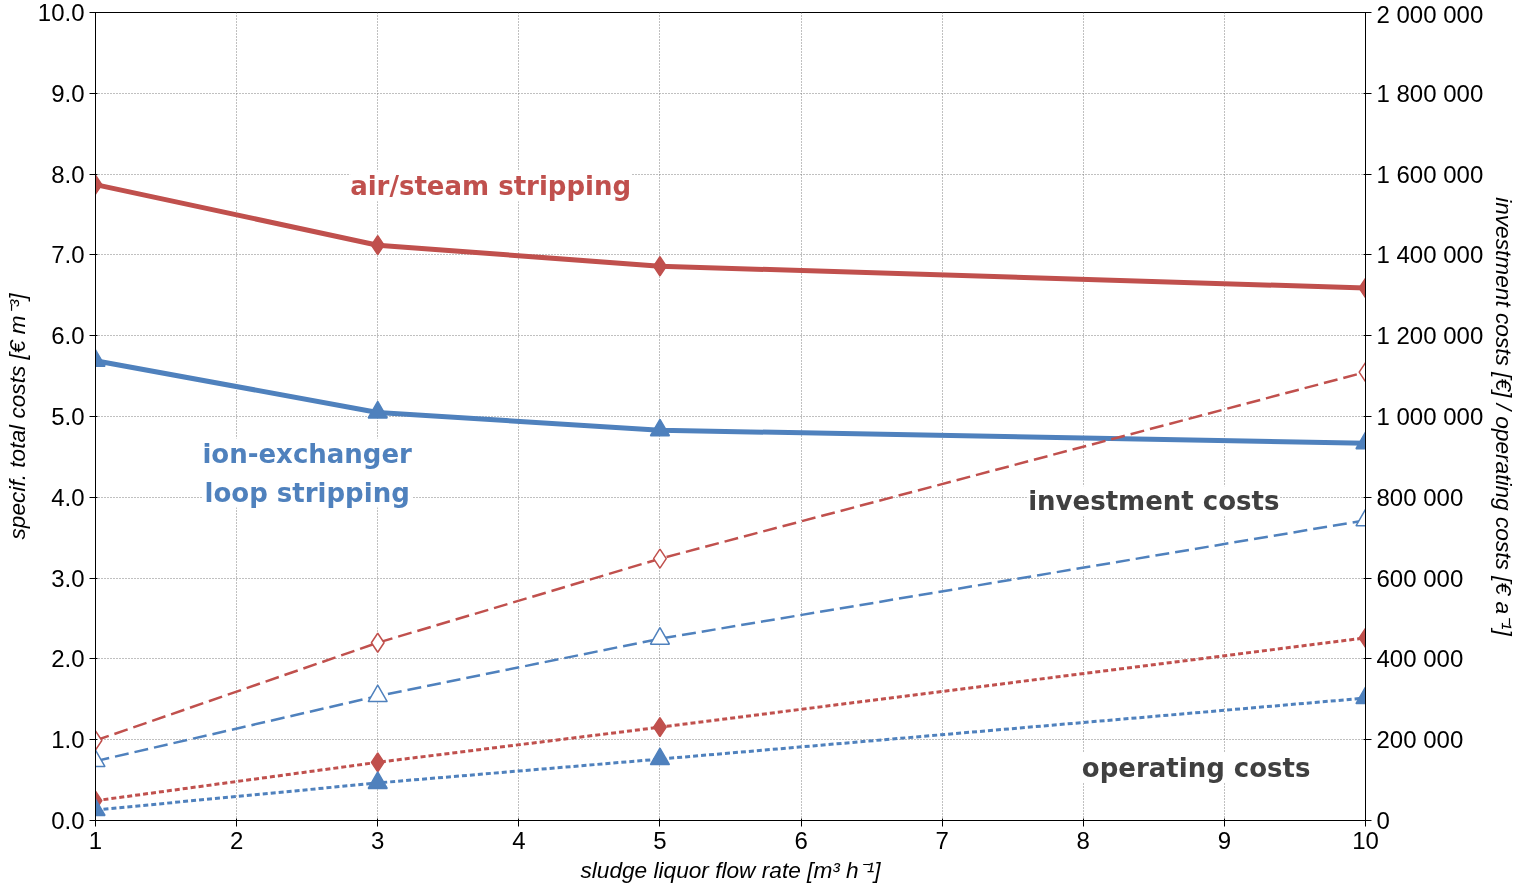  I want to click on y2-tick-label: 2 000 000, so click(1430, 14).